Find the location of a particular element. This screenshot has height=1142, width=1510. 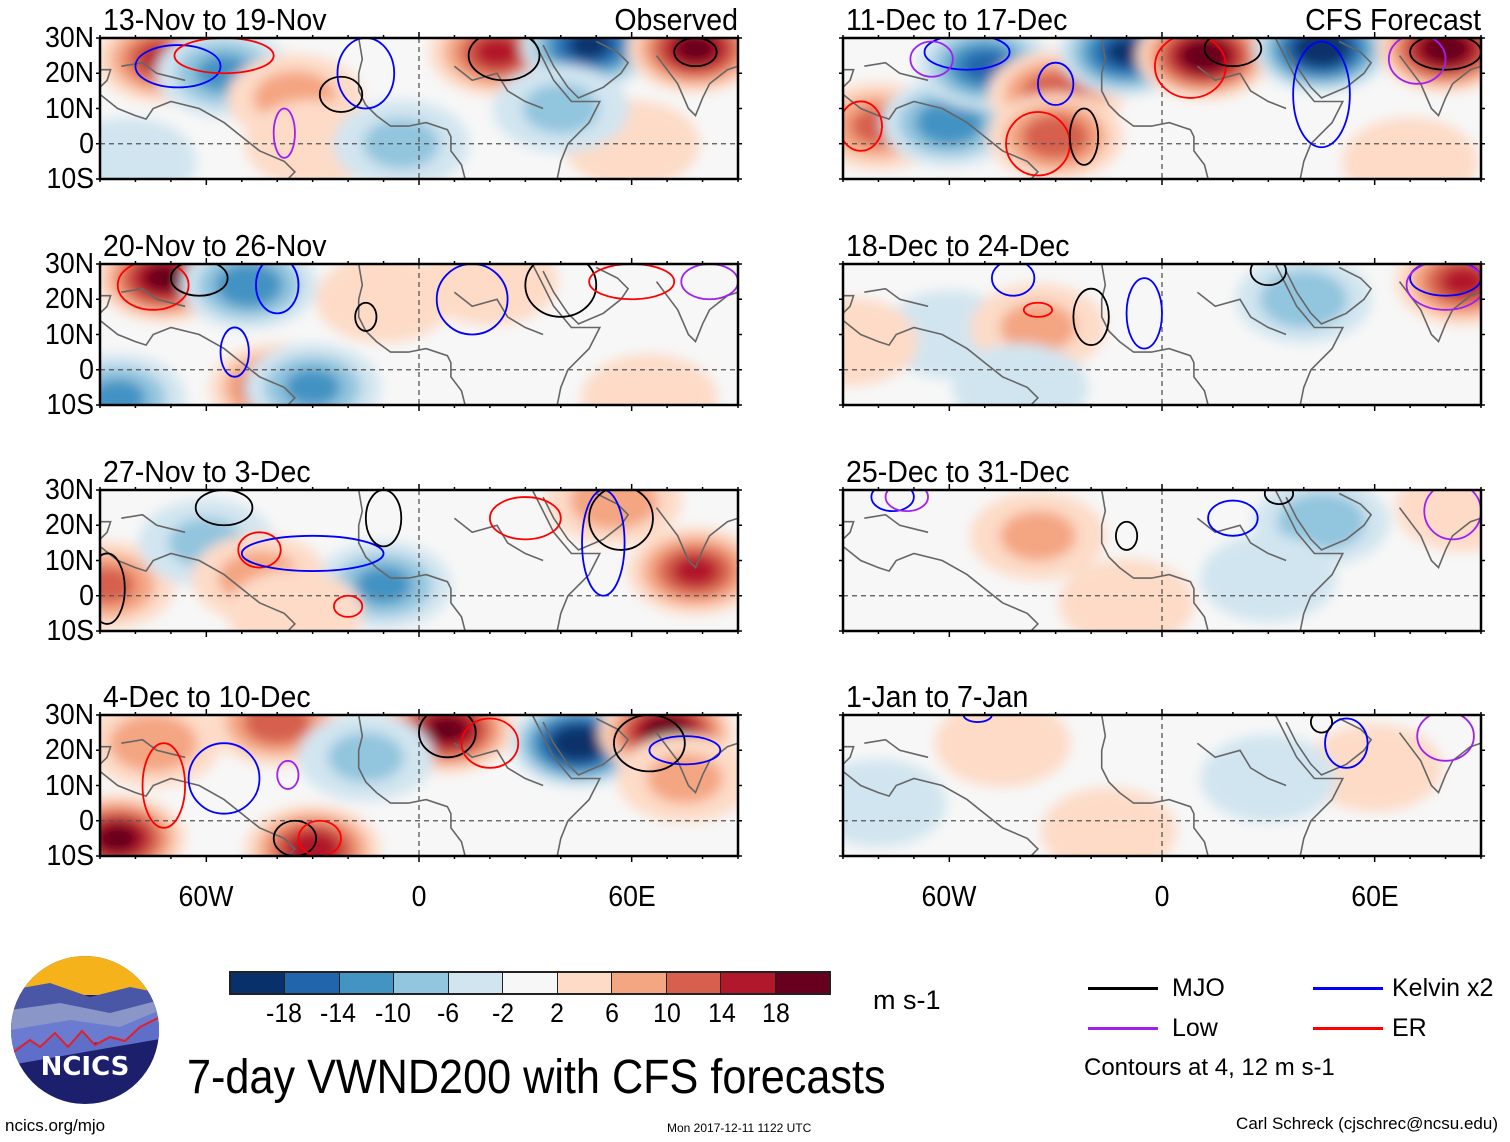

panel-title: 1-Jan to 7-Jan is located at coordinates (937, 696).